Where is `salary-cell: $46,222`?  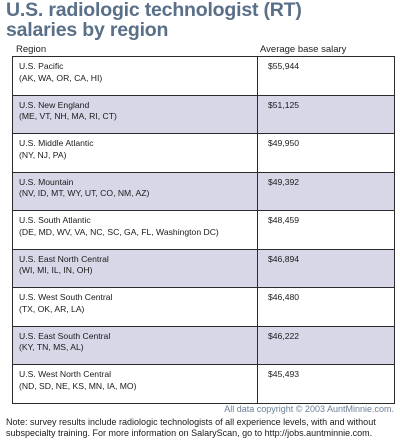 salary-cell: $46,222 is located at coordinates (326, 345).